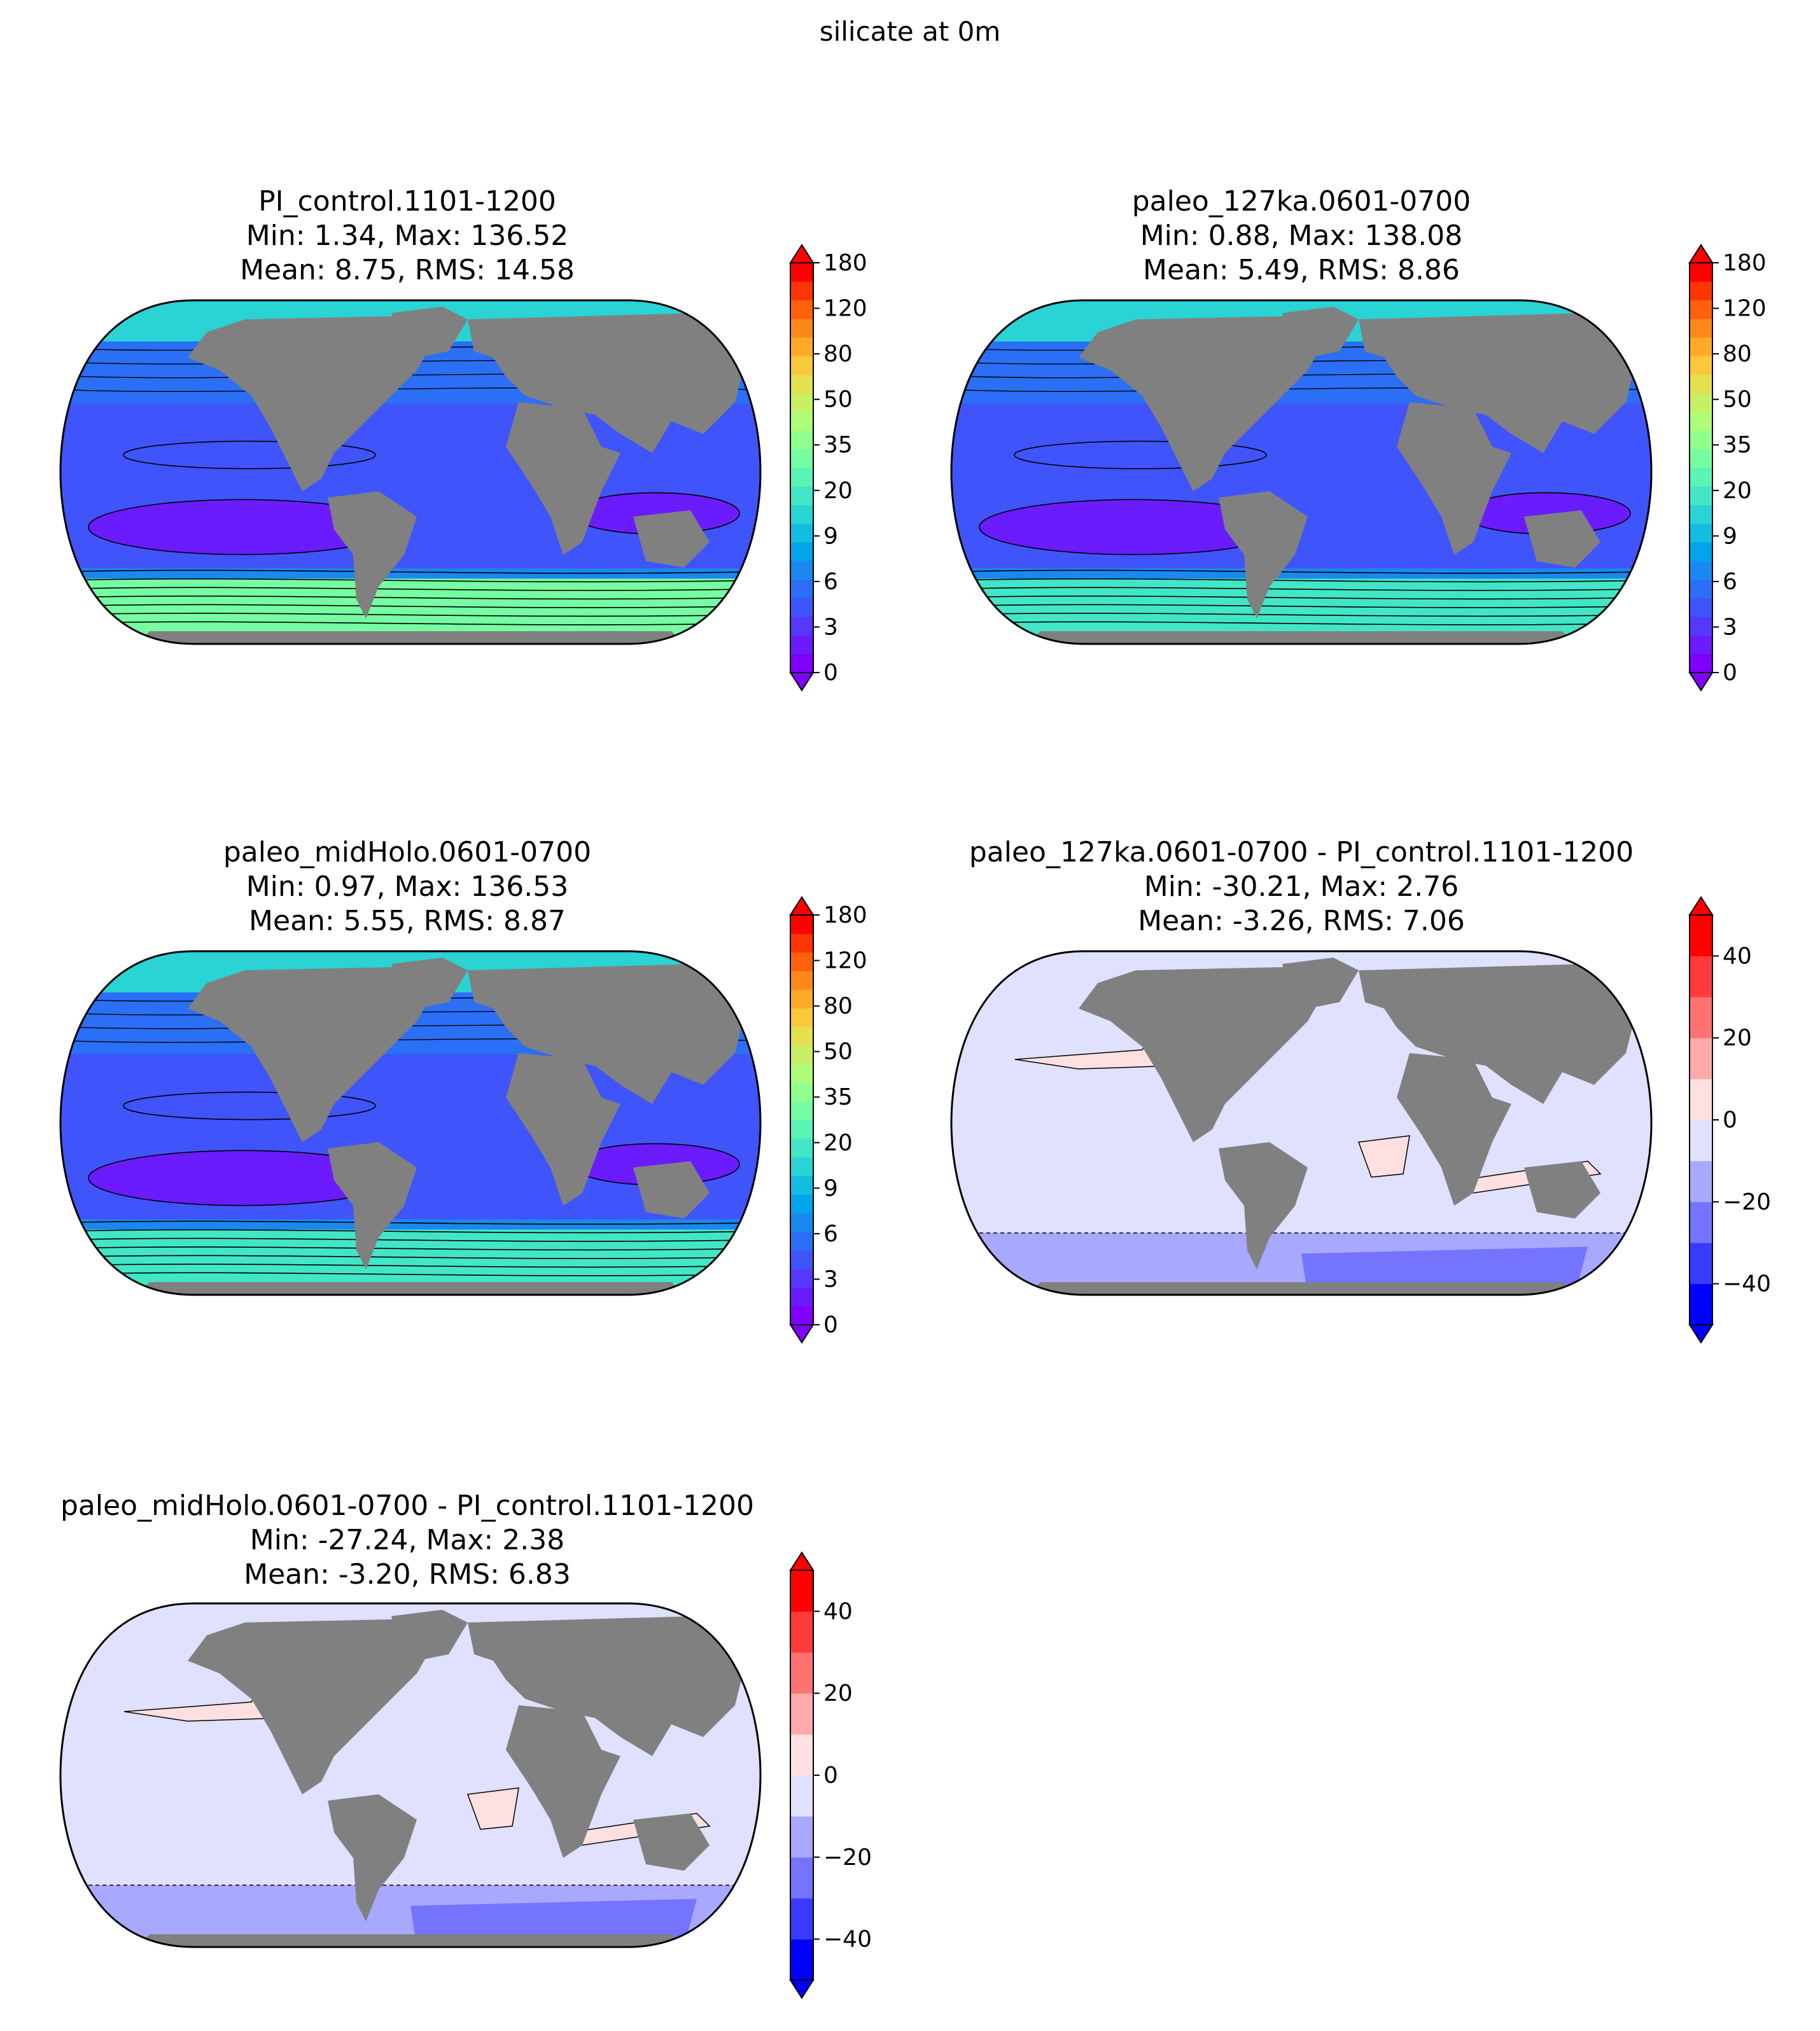 The width and height of the screenshot is (1820, 2031). Describe the element at coordinates (206, 1692) in the screenshot. I see `positive-anomaly-pacific` at that location.